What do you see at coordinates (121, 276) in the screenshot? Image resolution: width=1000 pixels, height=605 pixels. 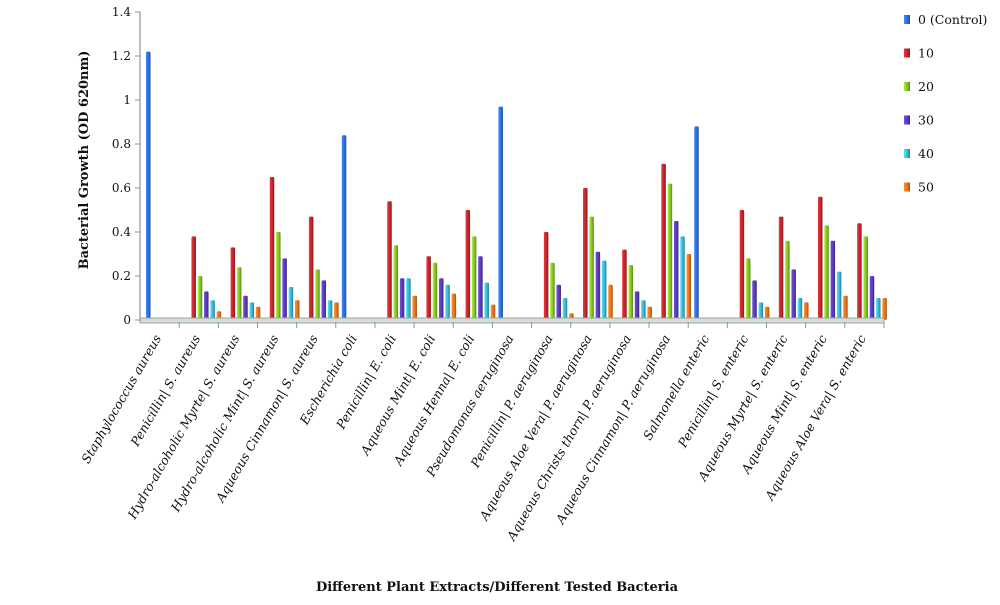 I see `y-tick-label: 0.2` at bounding box center [121, 276].